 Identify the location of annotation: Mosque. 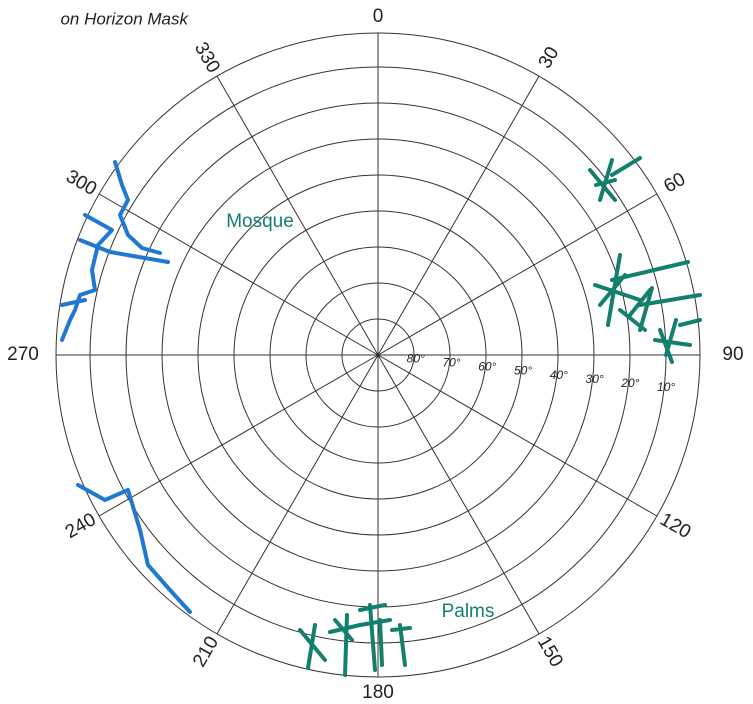
(260, 221).